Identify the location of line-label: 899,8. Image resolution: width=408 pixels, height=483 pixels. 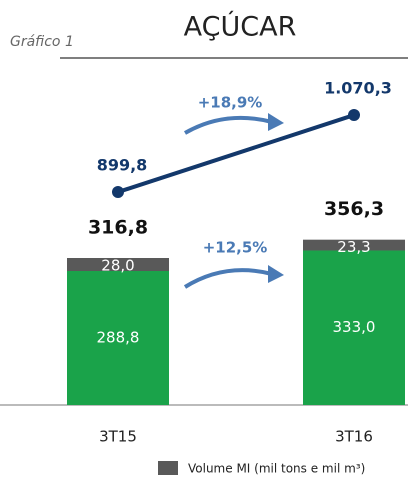
(122, 165).